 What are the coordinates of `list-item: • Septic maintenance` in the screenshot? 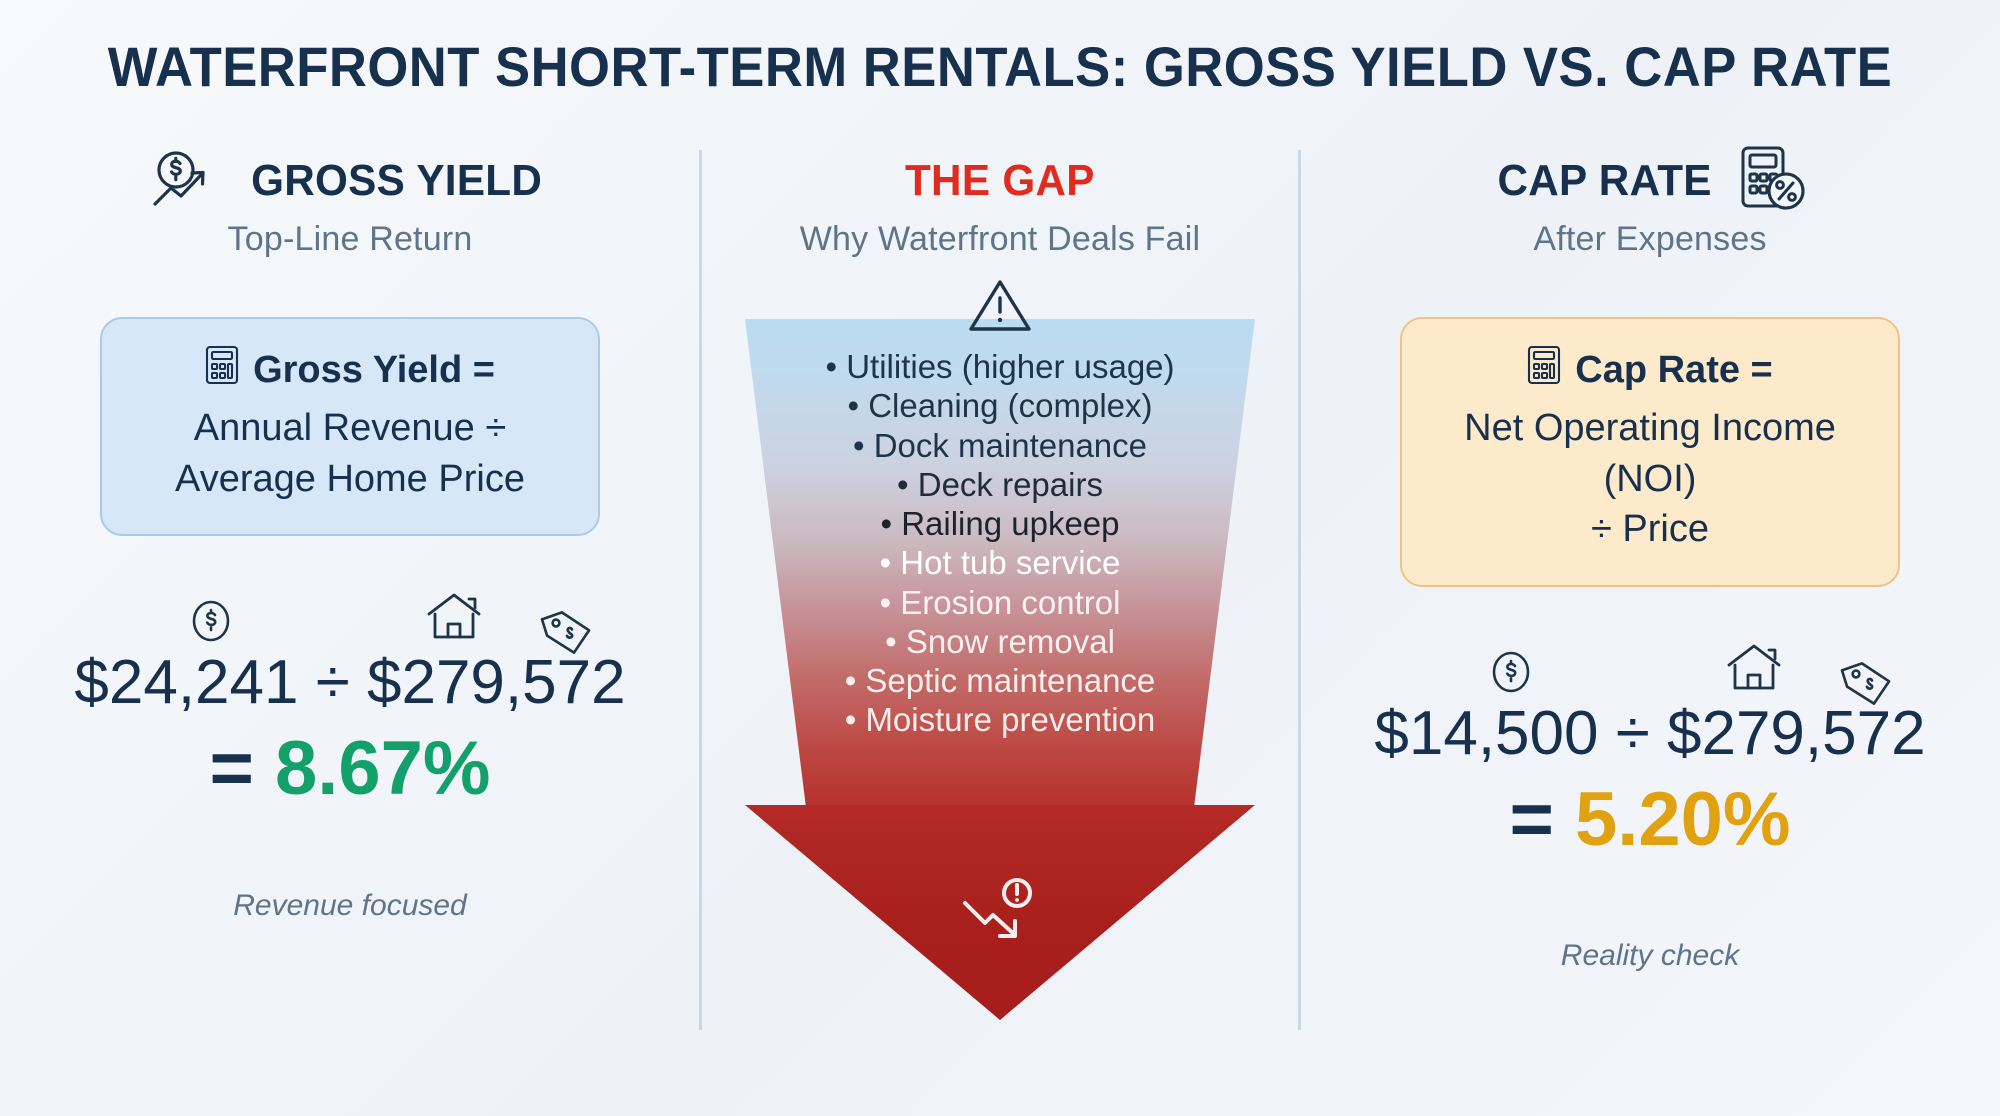 It's located at (1000, 681).